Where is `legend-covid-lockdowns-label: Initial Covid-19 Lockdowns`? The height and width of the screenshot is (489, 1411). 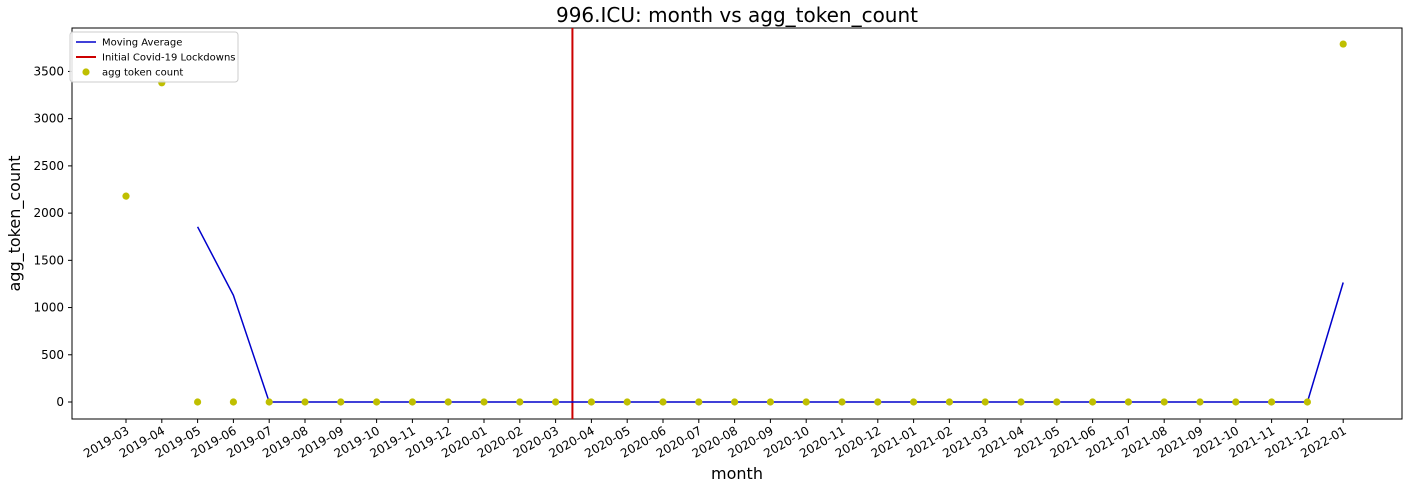 legend-covid-lockdowns-label: Initial Covid-19 Lockdowns is located at coordinates (169, 58).